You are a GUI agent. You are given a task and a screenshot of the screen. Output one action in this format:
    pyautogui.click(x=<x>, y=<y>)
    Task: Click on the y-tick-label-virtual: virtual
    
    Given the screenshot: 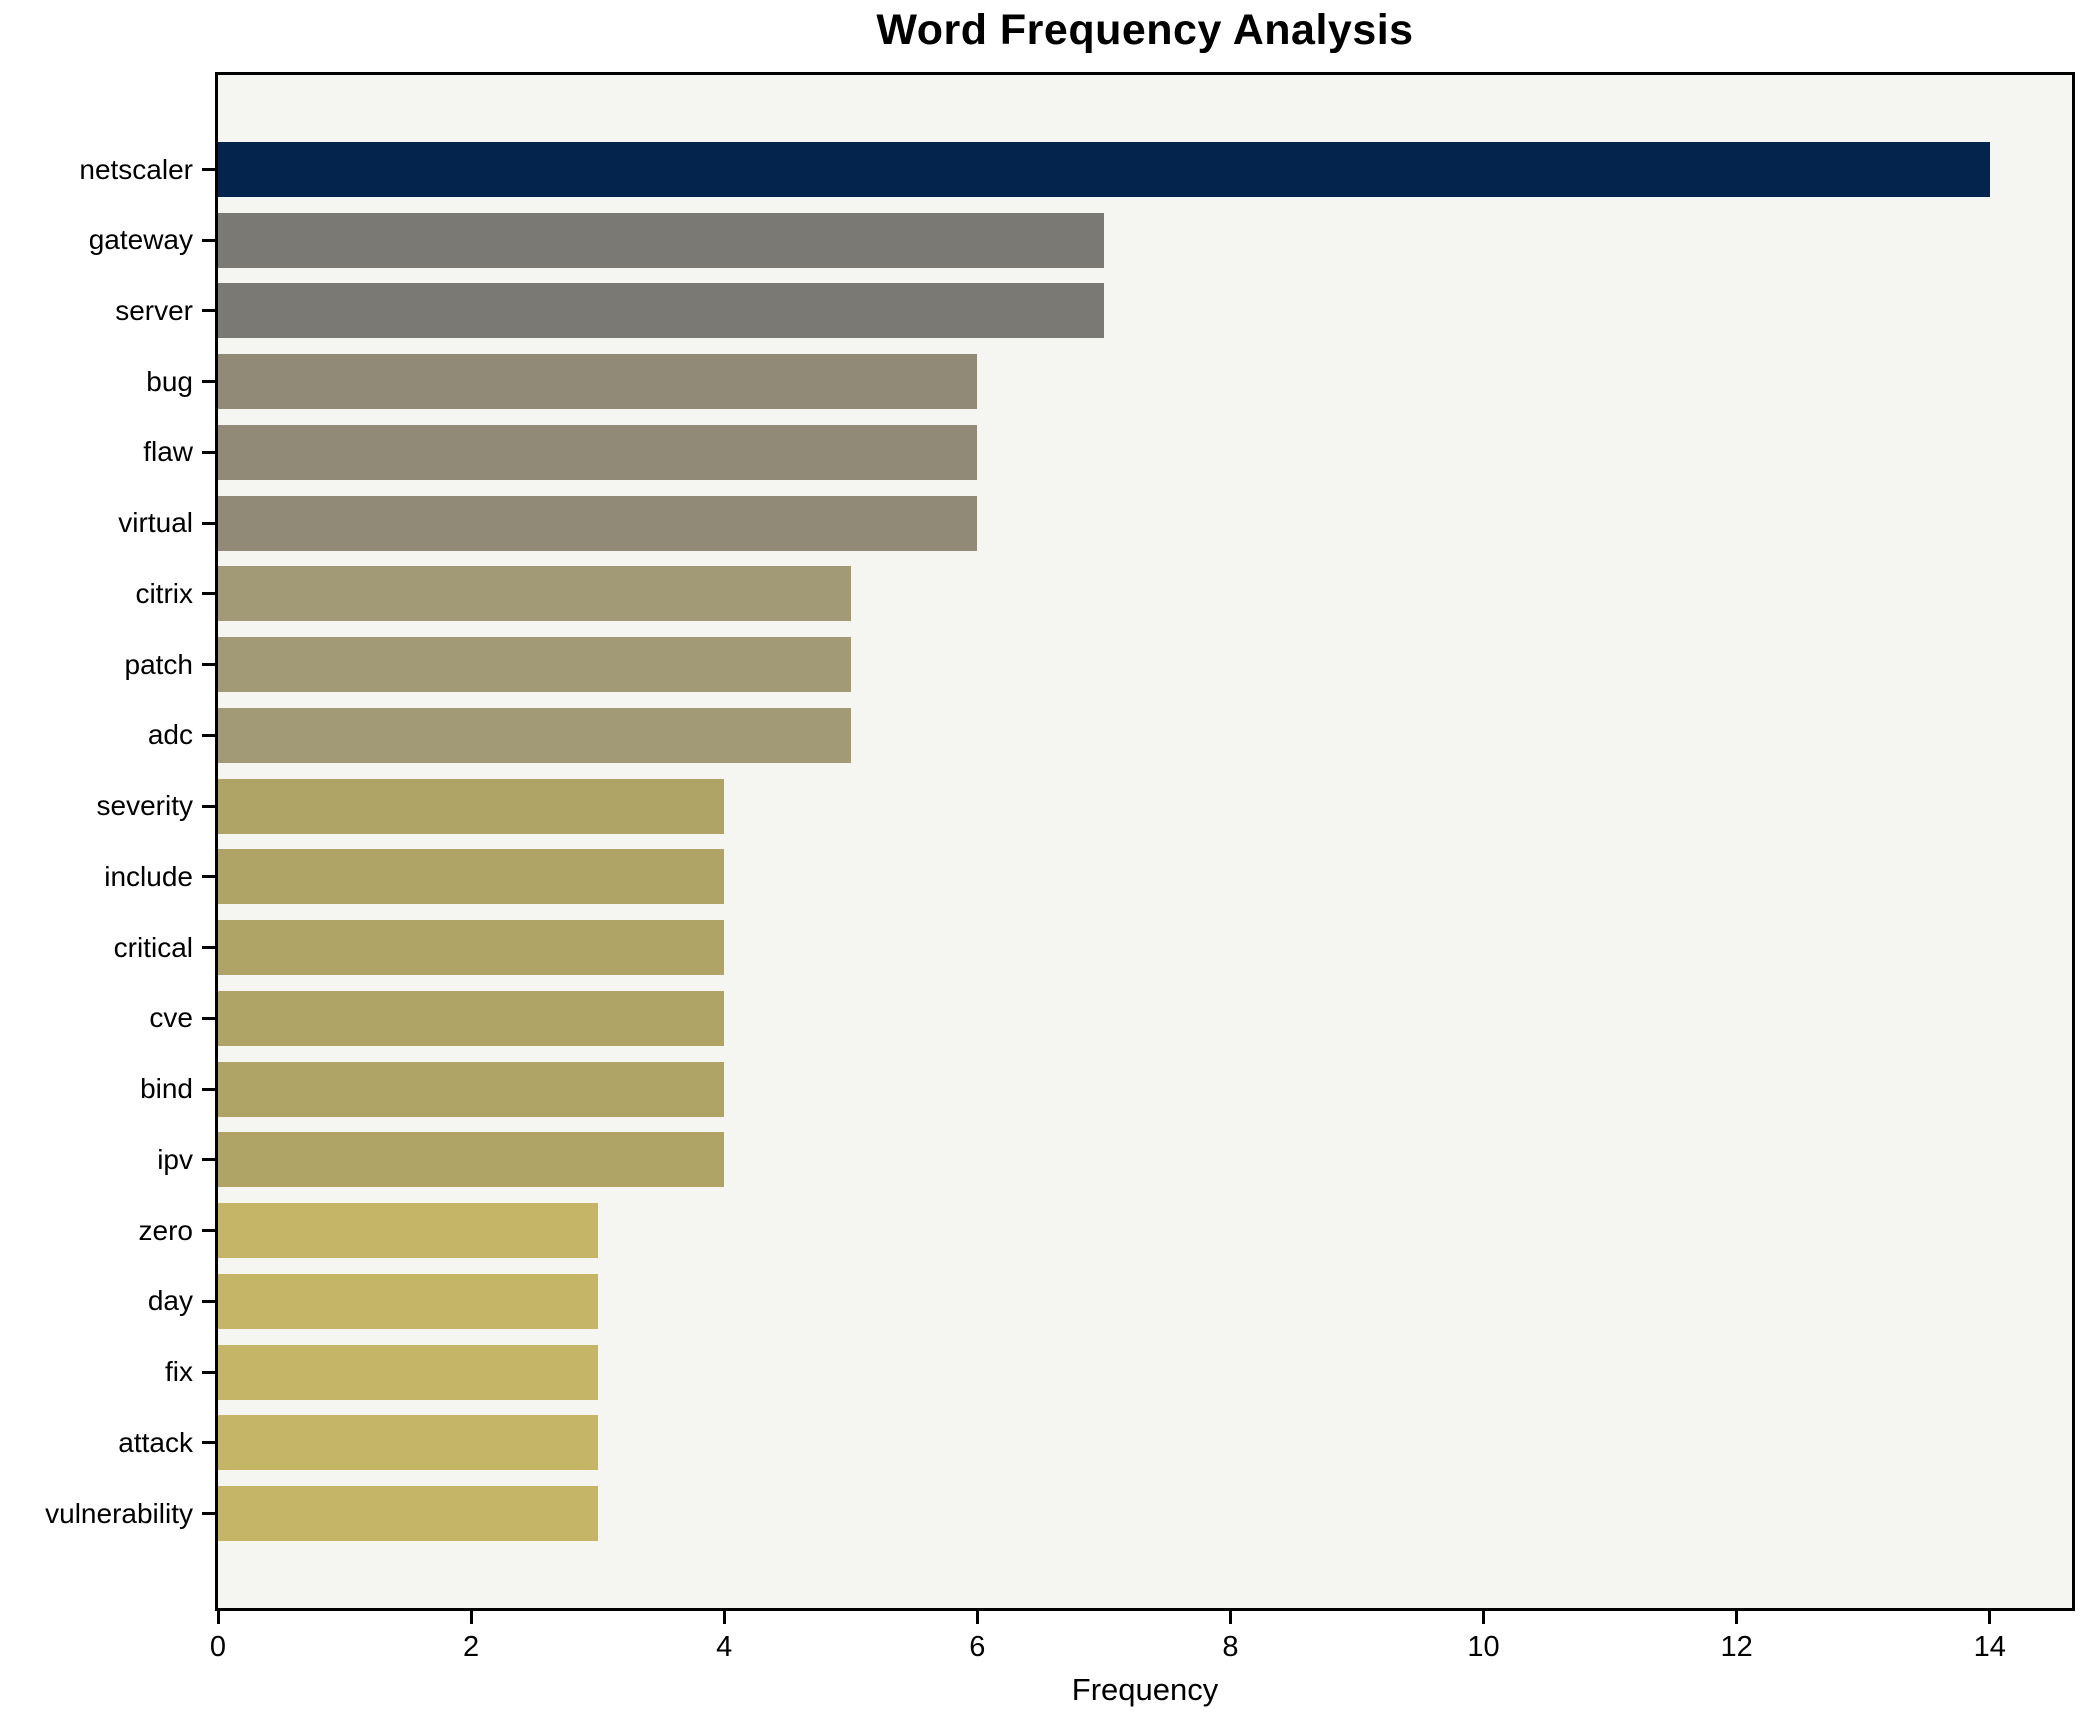 What is the action you would take?
    pyautogui.click(x=155, y=523)
    